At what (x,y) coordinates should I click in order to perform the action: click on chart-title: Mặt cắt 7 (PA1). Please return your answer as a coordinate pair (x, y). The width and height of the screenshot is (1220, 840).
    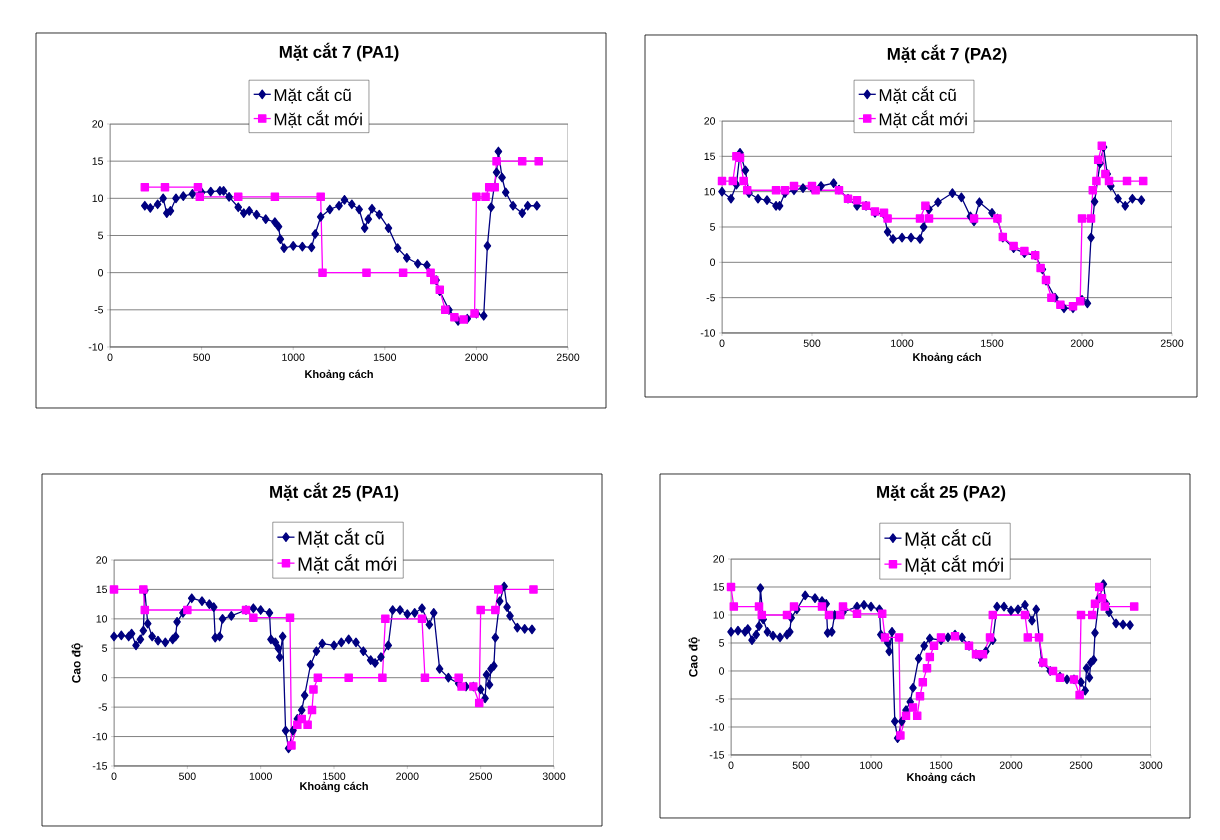
    Looking at the image, I should click on (339, 52).